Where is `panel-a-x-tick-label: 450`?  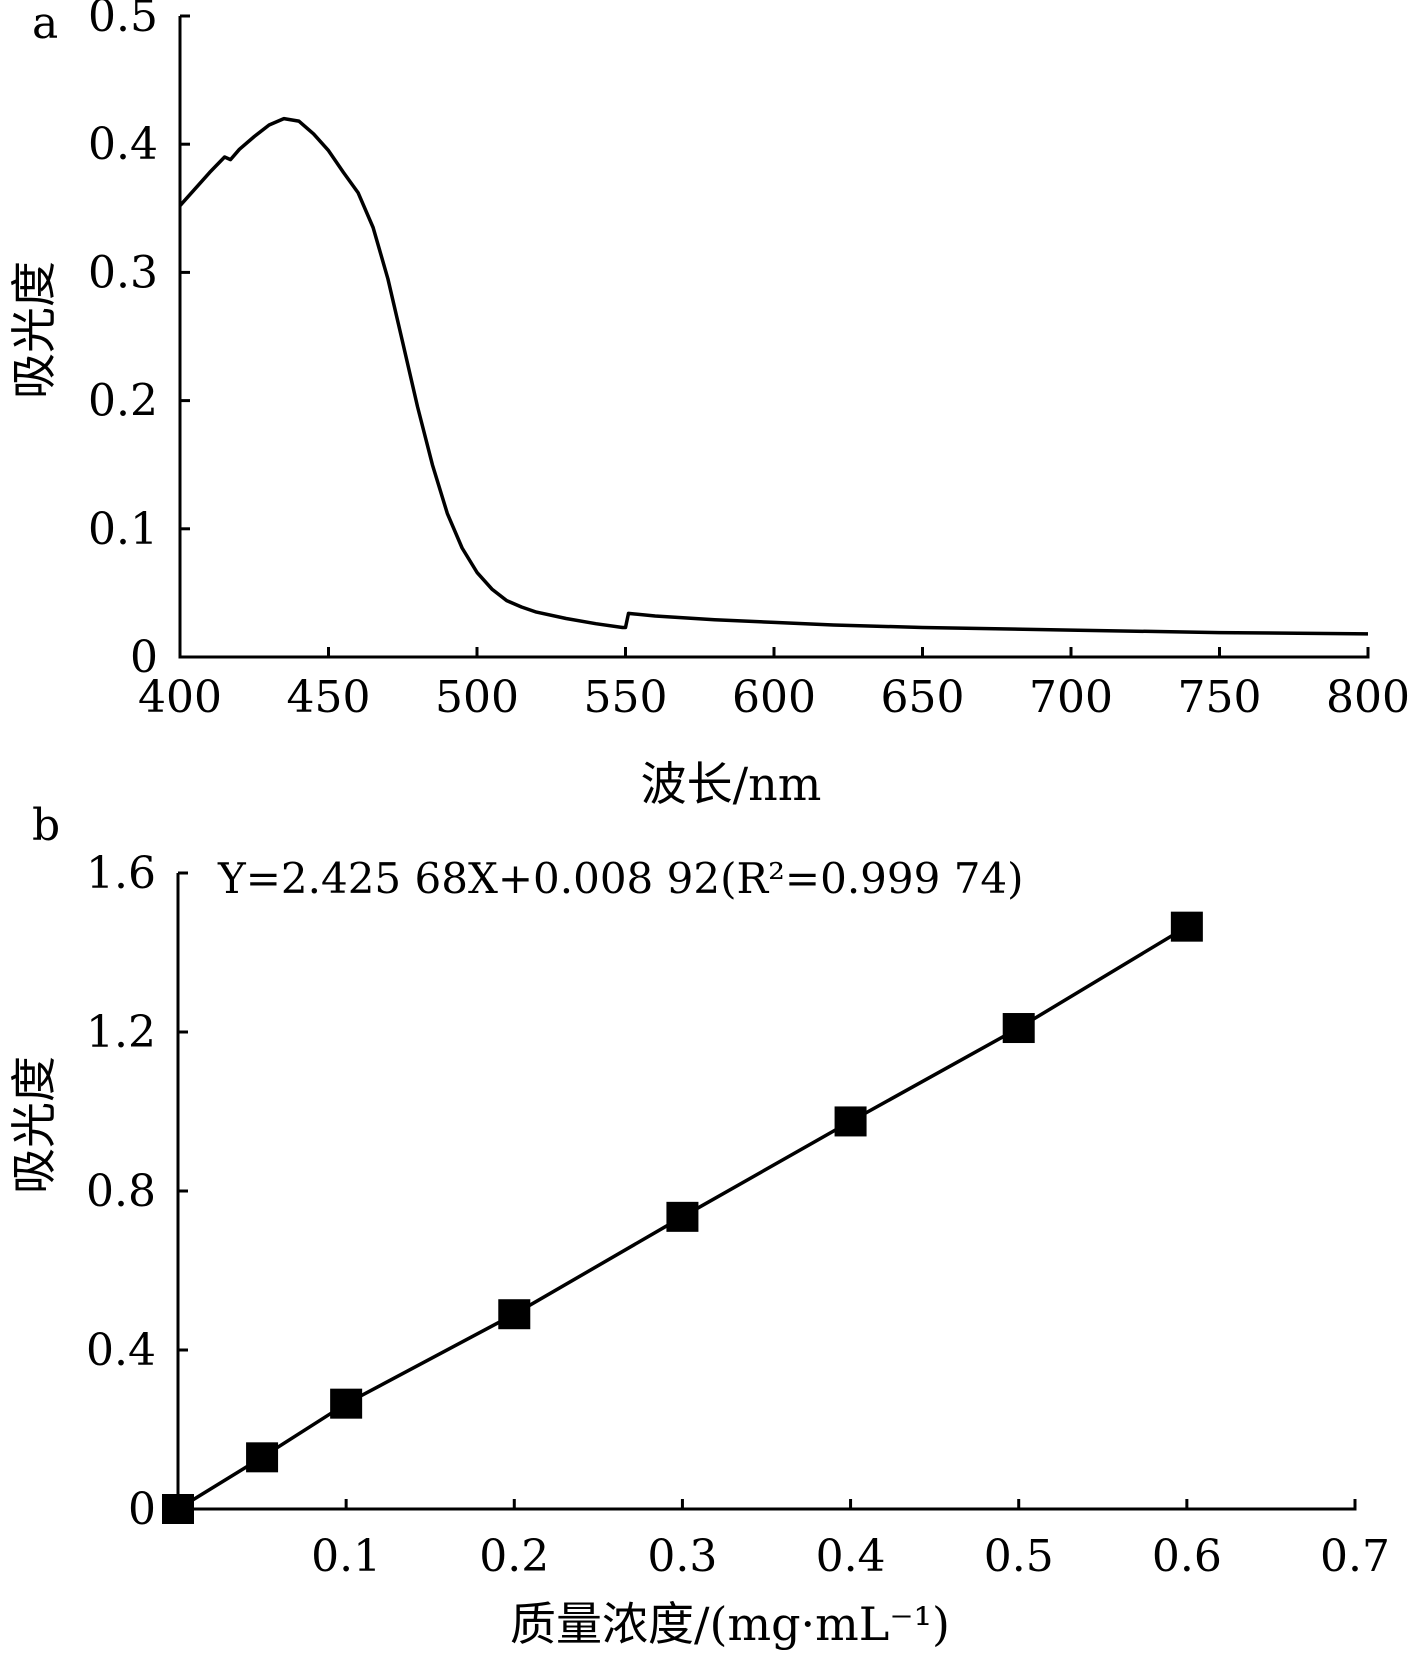 panel-a-x-tick-label: 450 is located at coordinates (329, 697).